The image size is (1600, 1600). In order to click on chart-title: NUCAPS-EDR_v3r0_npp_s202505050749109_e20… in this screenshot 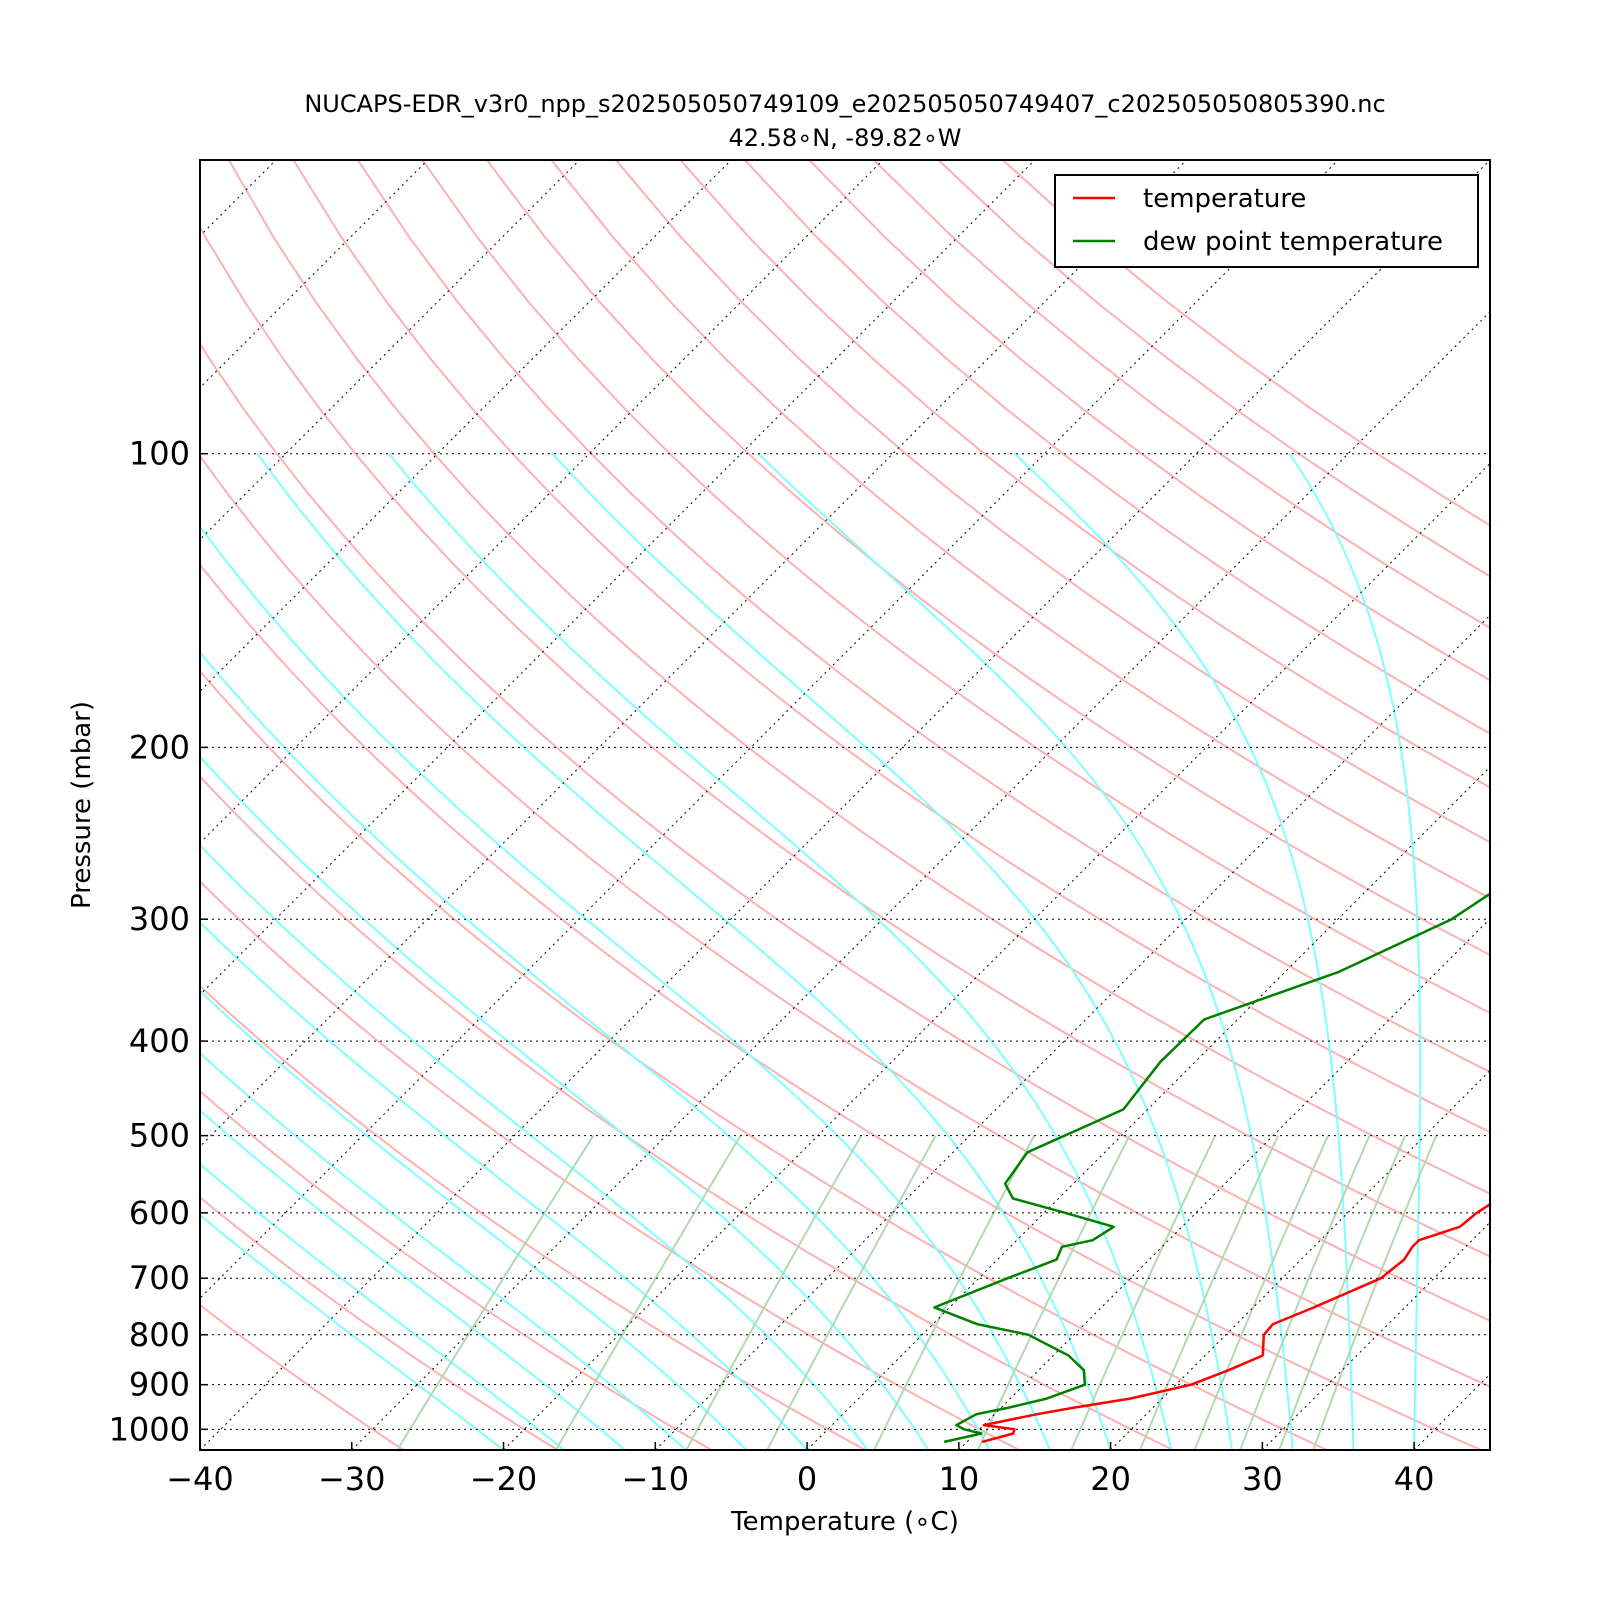, I will do `click(844, 104)`.